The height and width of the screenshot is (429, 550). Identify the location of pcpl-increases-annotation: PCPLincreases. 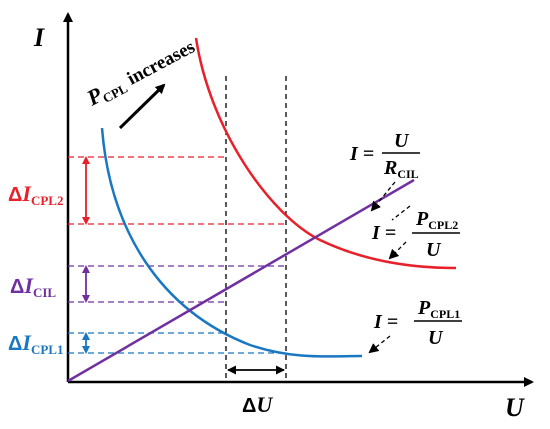
(141, 73).